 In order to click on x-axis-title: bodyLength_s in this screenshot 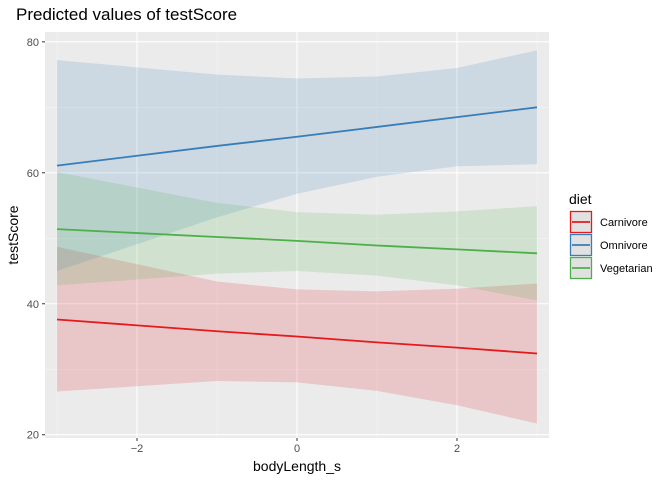, I will do `click(297, 466)`.